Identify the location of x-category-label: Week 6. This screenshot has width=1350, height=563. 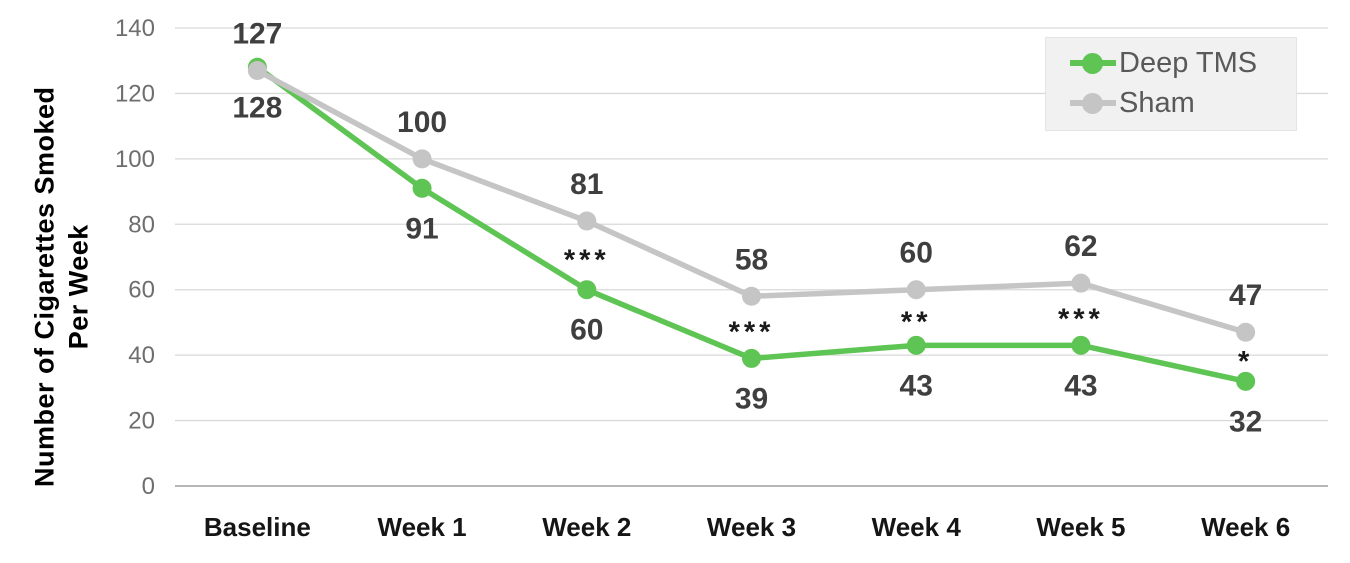
(1245, 527).